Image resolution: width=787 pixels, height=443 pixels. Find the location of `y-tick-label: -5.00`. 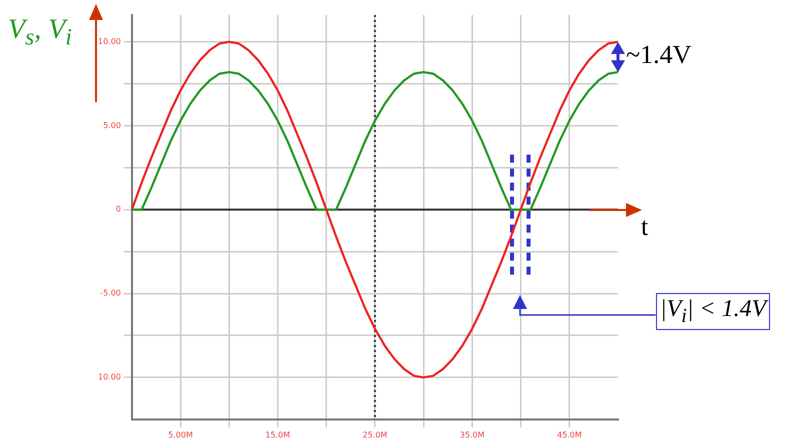

y-tick-label: -5.00 is located at coordinates (110, 293).